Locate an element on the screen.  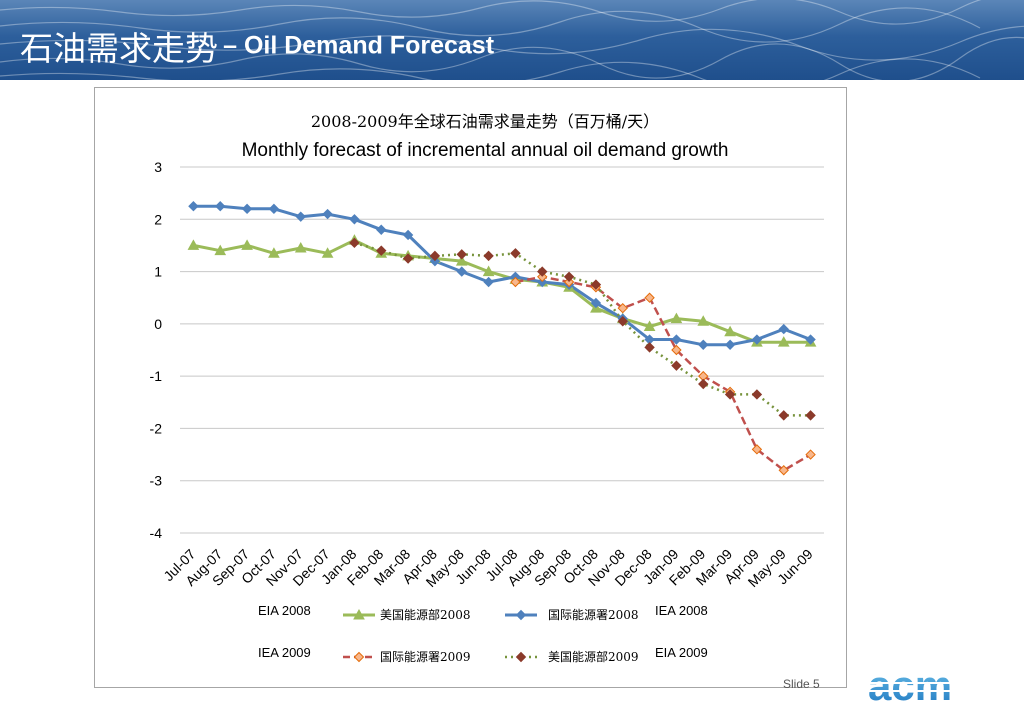
acm-logo: acm is located at coordinates (936, 686).